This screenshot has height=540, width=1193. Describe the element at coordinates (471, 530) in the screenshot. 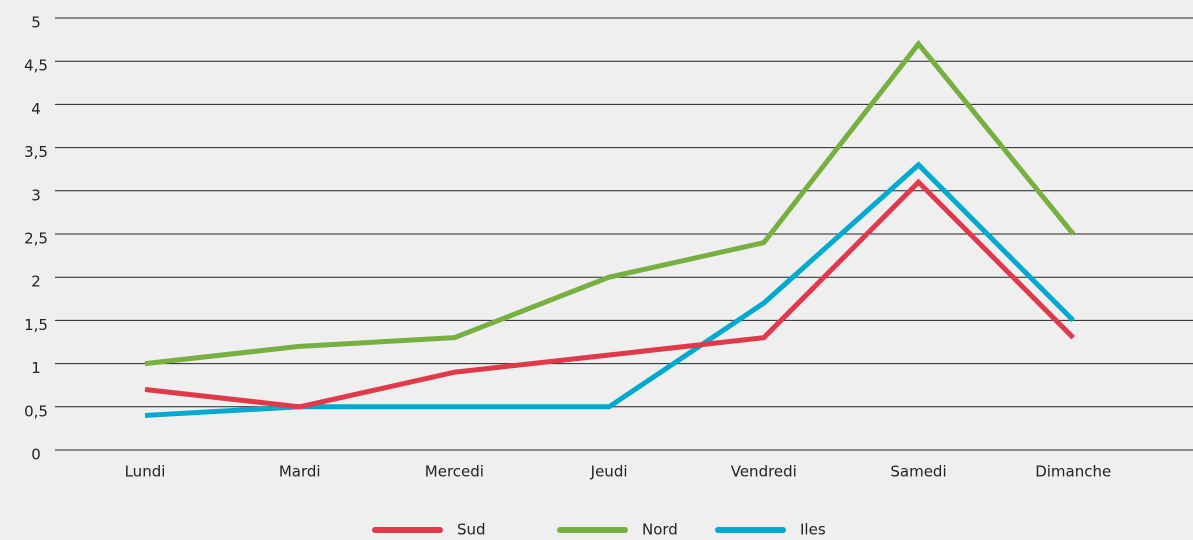

I see `legend-label: Sud` at that location.